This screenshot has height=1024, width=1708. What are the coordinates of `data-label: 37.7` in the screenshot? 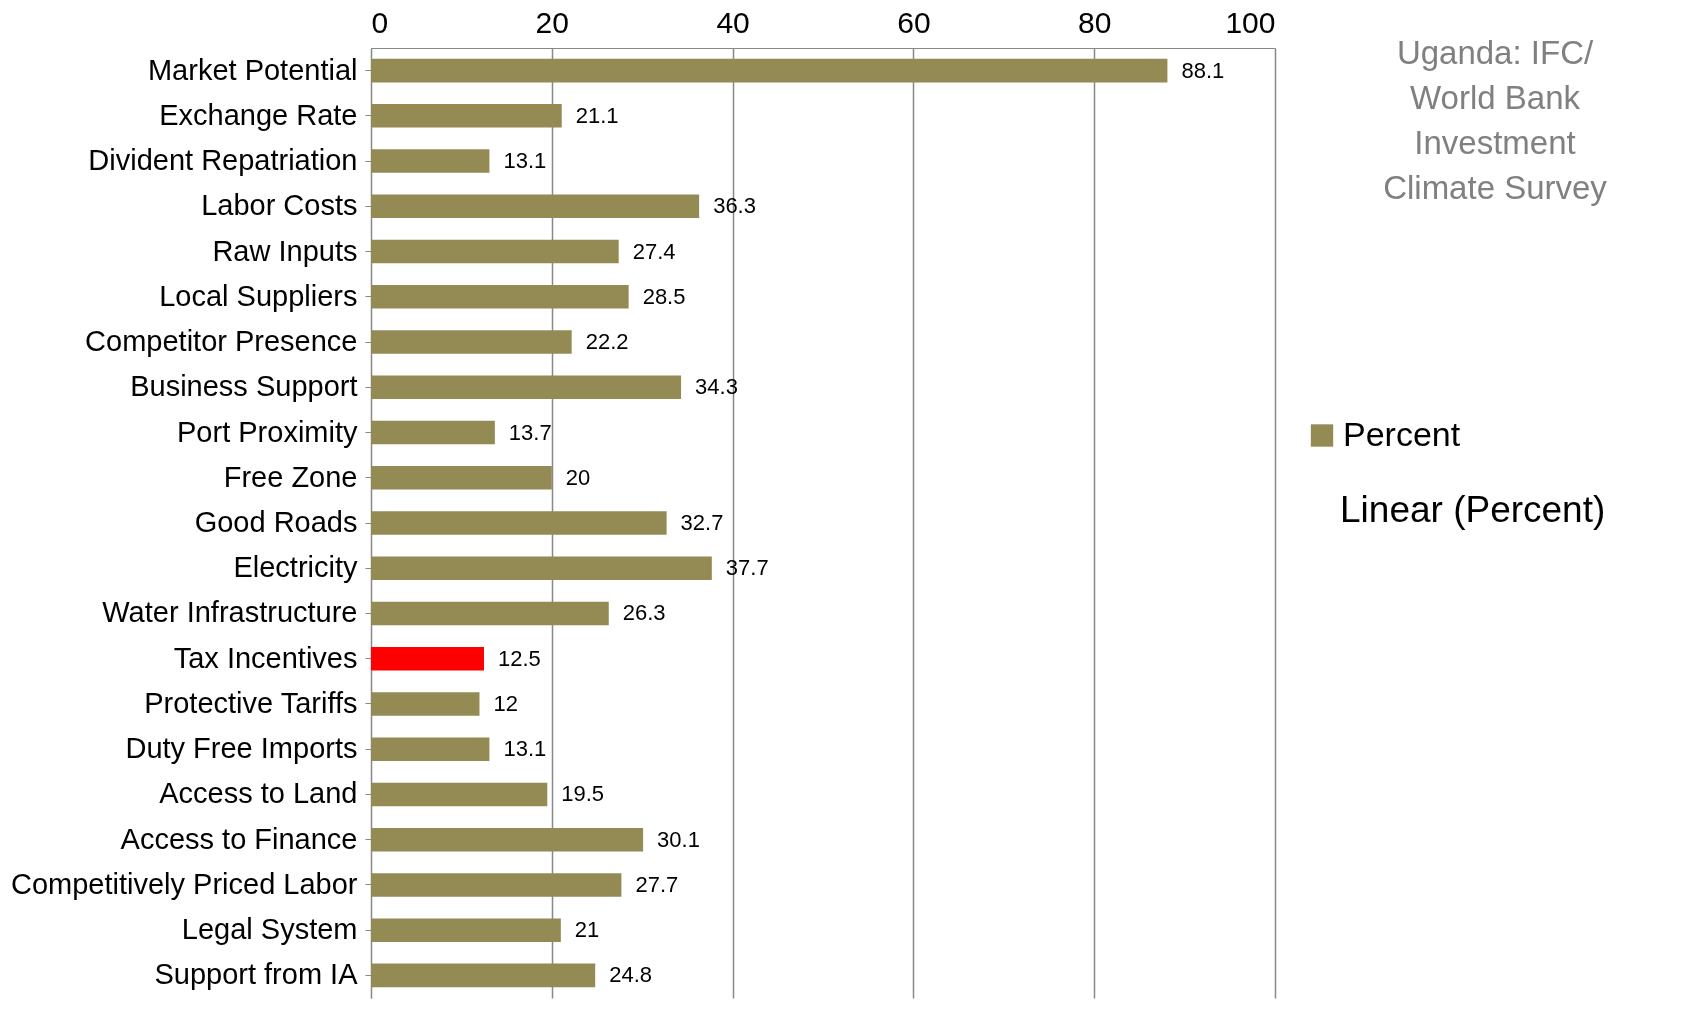 It's located at (747, 568).